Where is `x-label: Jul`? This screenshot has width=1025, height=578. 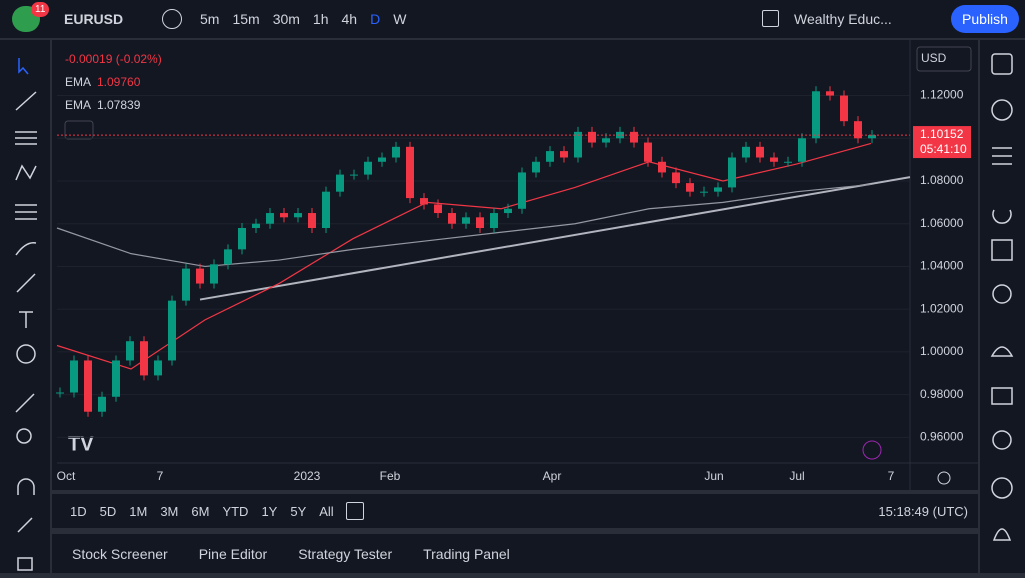
x-label: Jul is located at coordinates (796, 476).